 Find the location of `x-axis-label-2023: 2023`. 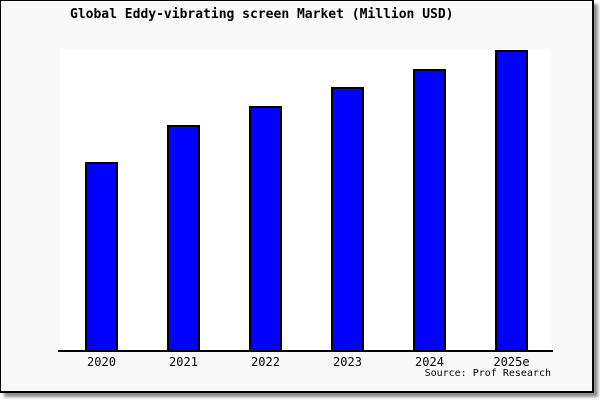

x-axis-label-2023: 2023 is located at coordinates (347, 362).